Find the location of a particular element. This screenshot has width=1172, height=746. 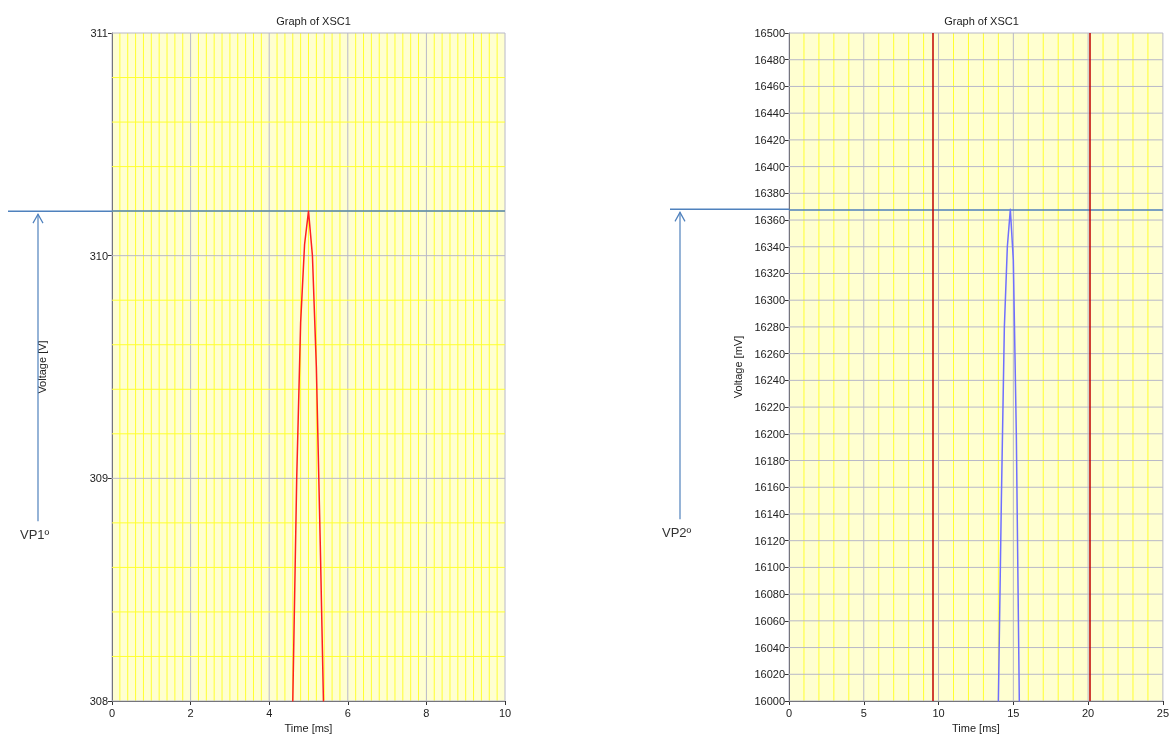

y-tick-label: 16240 is located at coordinates (769, 380).